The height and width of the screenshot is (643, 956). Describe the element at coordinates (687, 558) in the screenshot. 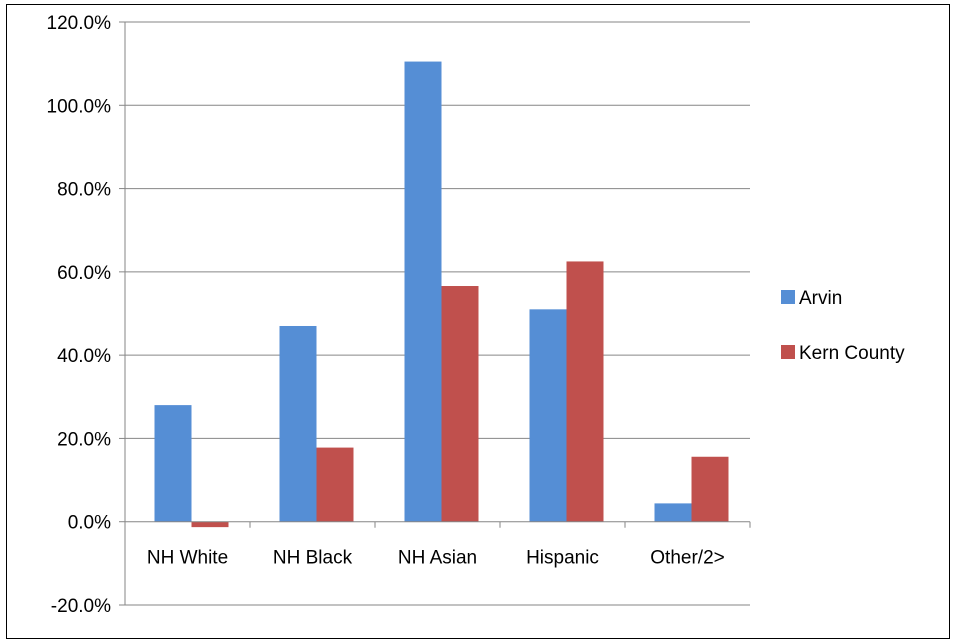

I see `x-category-label: Other/2>` at that location.